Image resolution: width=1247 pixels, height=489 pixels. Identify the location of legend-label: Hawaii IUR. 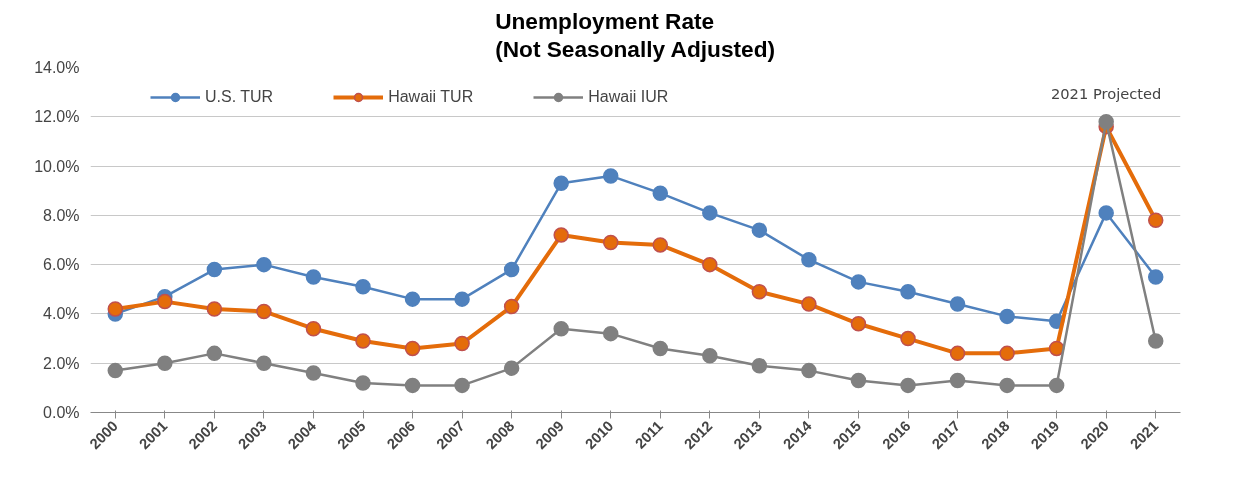
(628, 97).